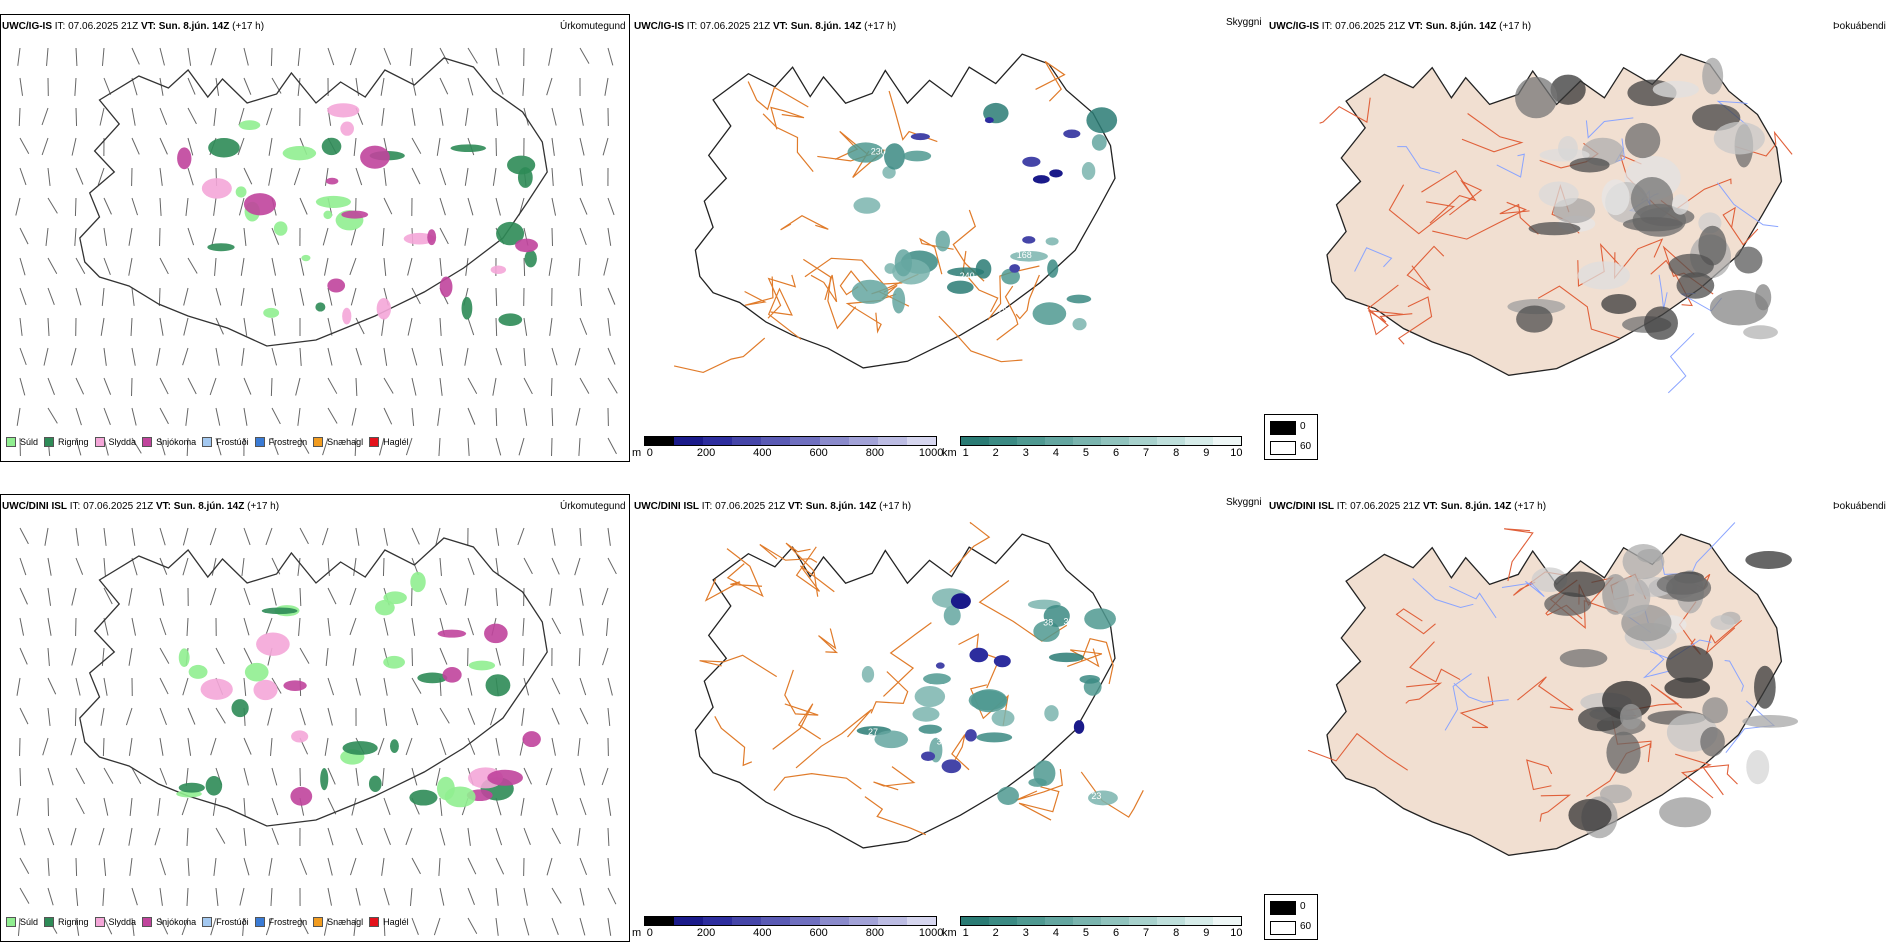 This screenshot has height=950, width=1900. What do you see at coordinates (931, 453) in the screenshot?
I see `colorbar-tick: 1000` at bounding box center [931, 453].